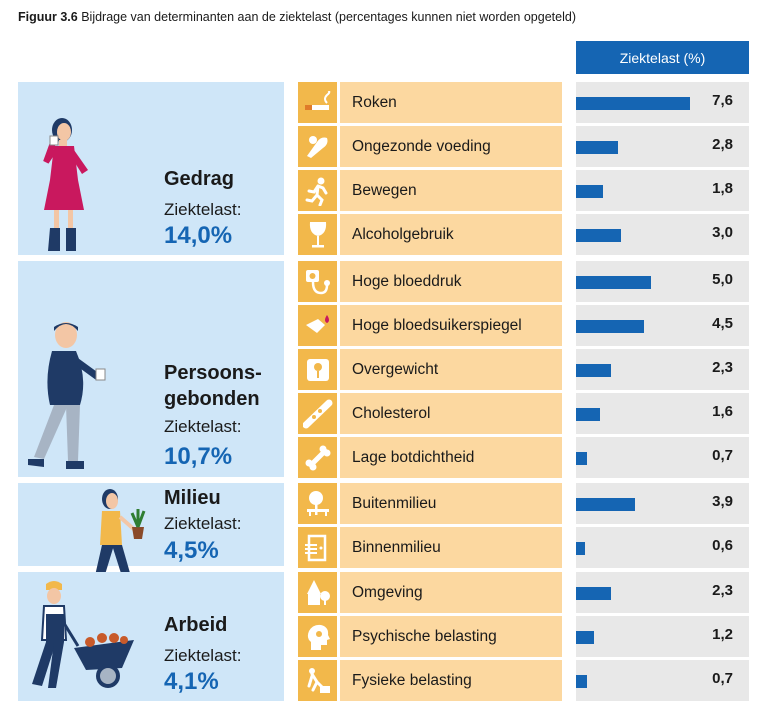 The width and height of the screenshot is (769, 714). Describe the element at coordinates (451, 281) in the screenshot. I see `row-label-hoge-bloeddruk: Hoge bloeddruk` at that location.